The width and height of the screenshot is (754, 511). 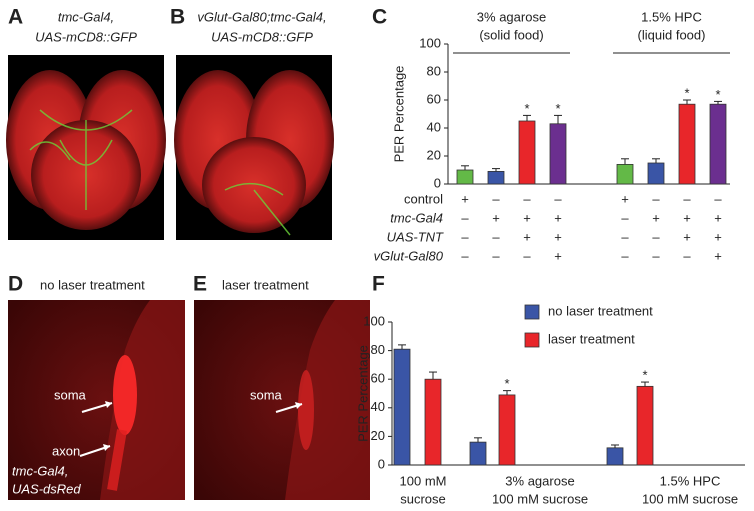 What do you see at coordinates (254, 147) in the screenshot?
I see `image-b` at bounding box center [254, 147].